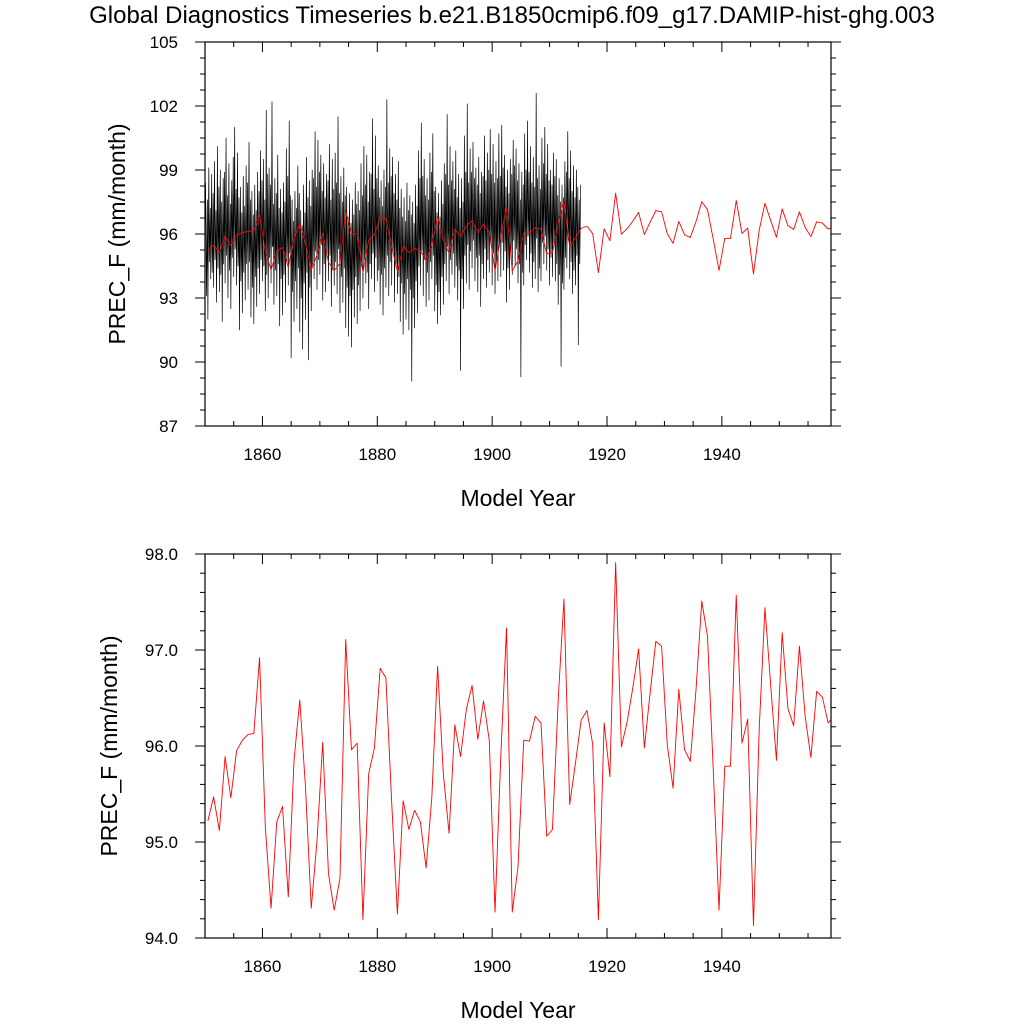  I want to click on y-tick-label: 105, so click(164, 42).